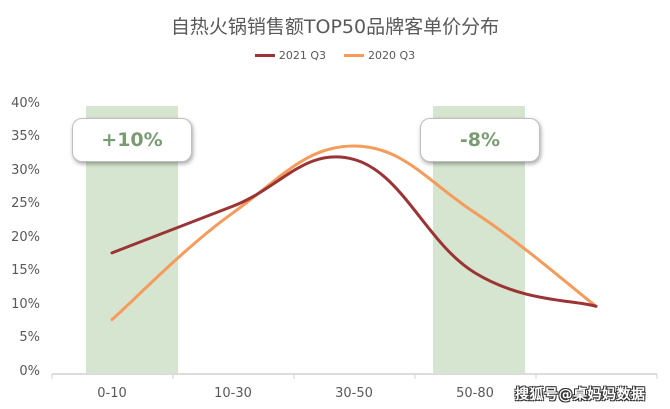  I want to click on legend-swatch-2021, so click(264, 55).